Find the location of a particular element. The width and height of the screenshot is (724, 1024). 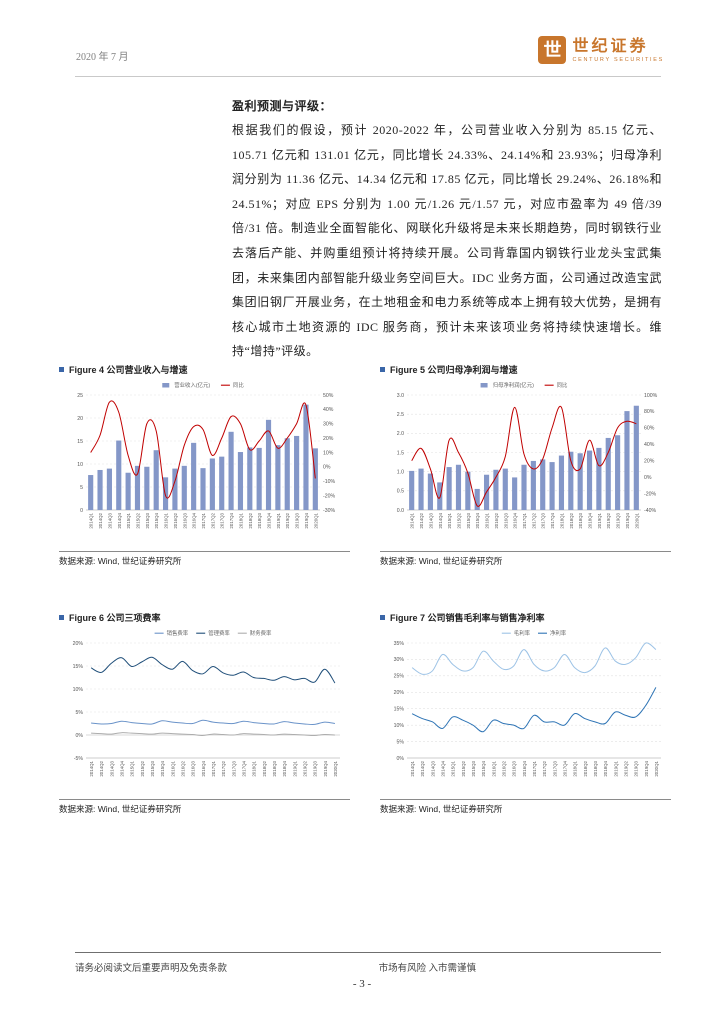

figure-5-source: 数据来源: Wind, 世纪证券研究所 is located at coordinates (525, 559).